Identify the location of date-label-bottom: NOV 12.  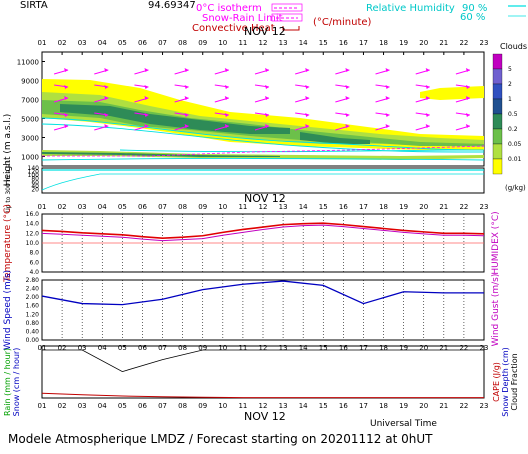
(265, 416).